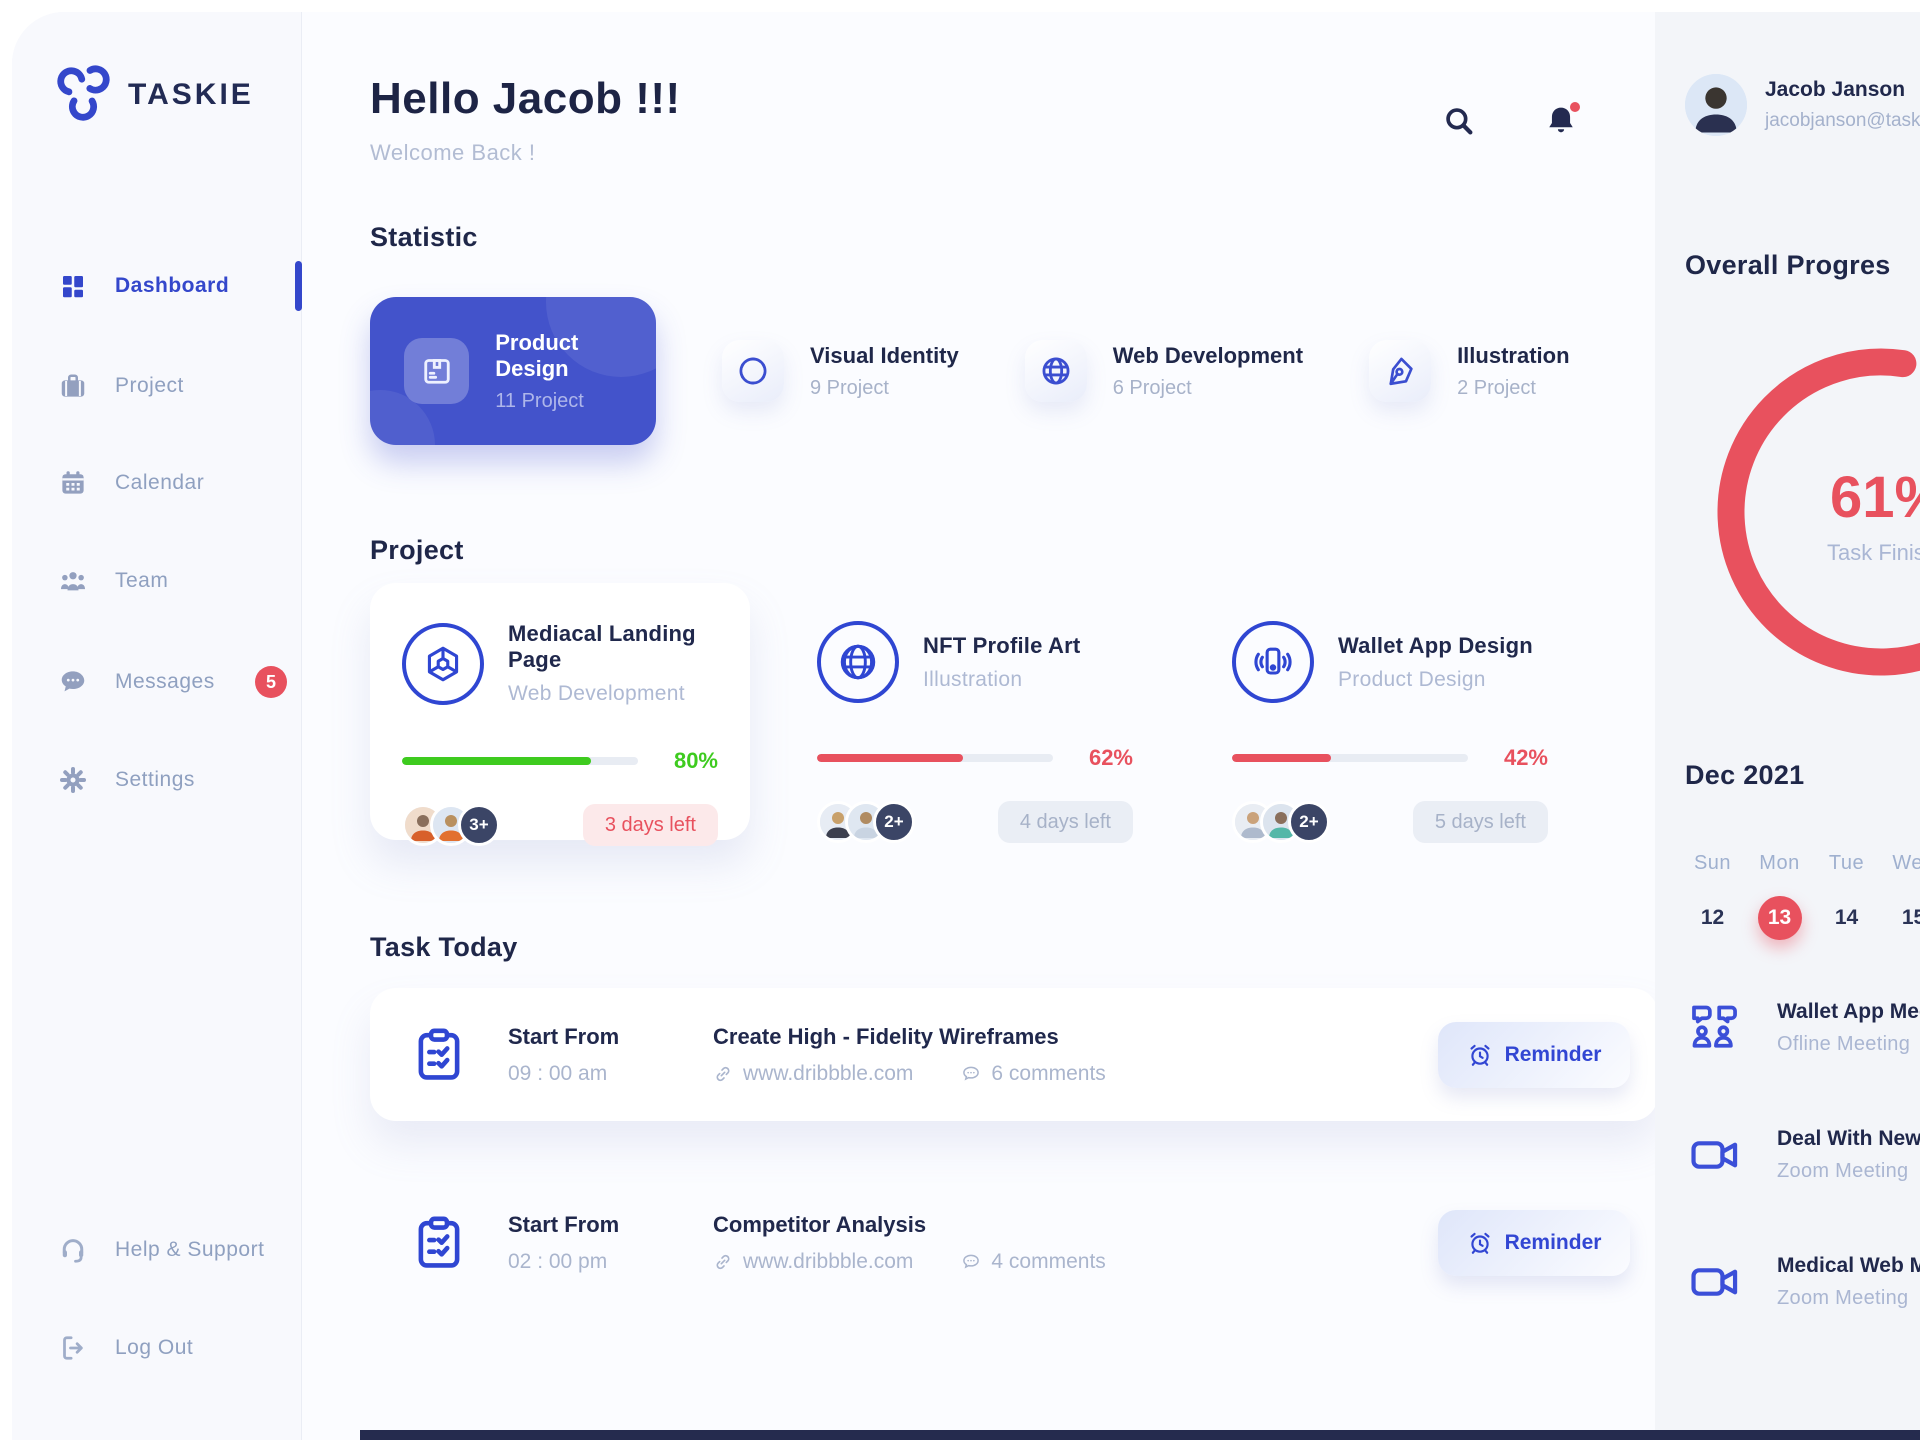 The image size is (1920, 1440). I want to click on video-camera-icon, so click(1714, 1155).